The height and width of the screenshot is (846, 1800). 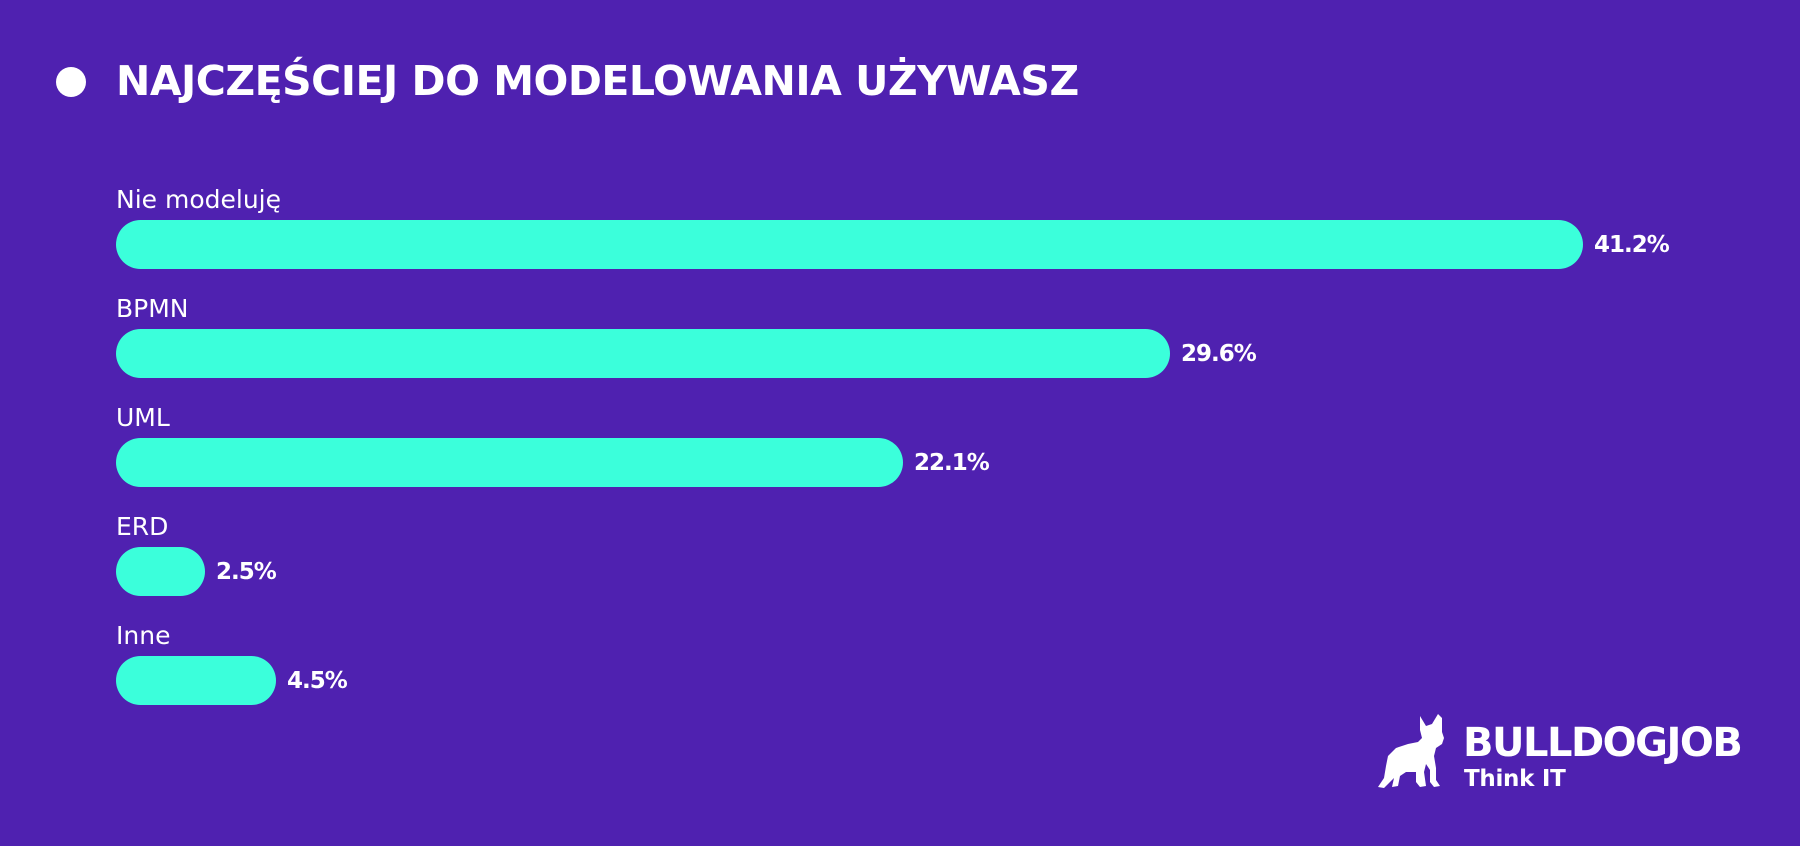 I want to click on bar-label: BPMN, so click(x=152, y=308).